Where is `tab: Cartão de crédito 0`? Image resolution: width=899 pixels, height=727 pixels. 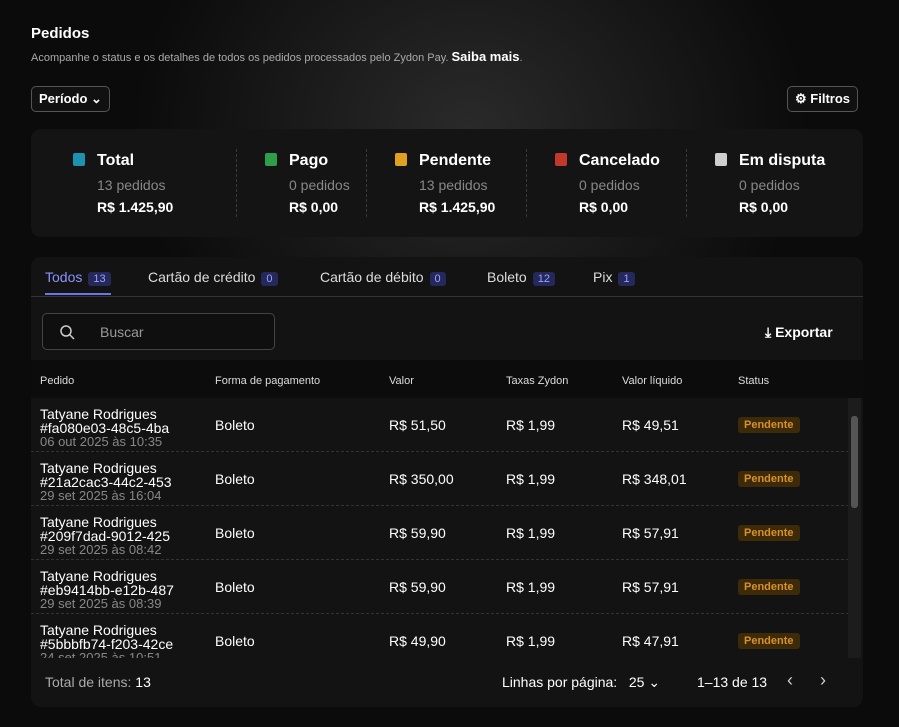 tab: Cartão de crédito 0 is located at coordinates (213, 277).